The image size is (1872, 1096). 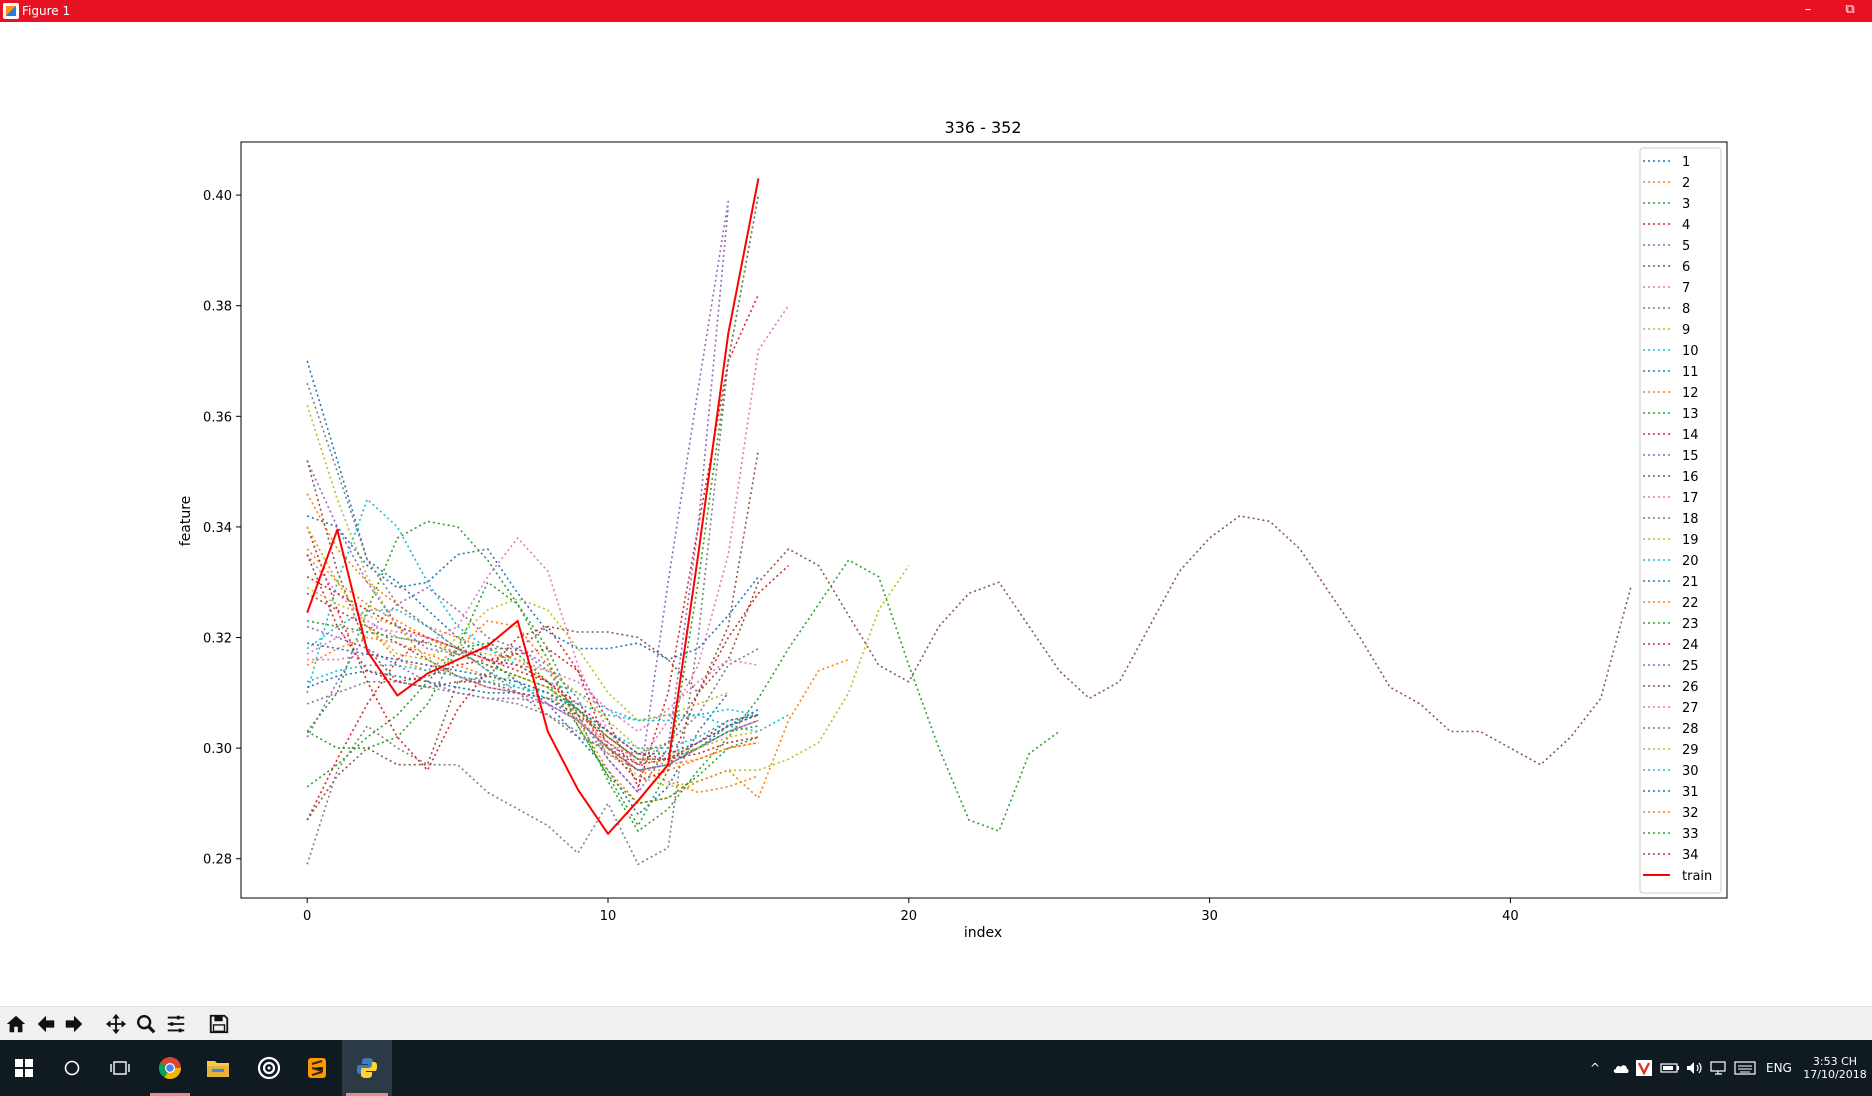 What do you see at coordinates (16, 1024) in the screenshot?
I see `home-icon` at bounding box center [16, 1024].